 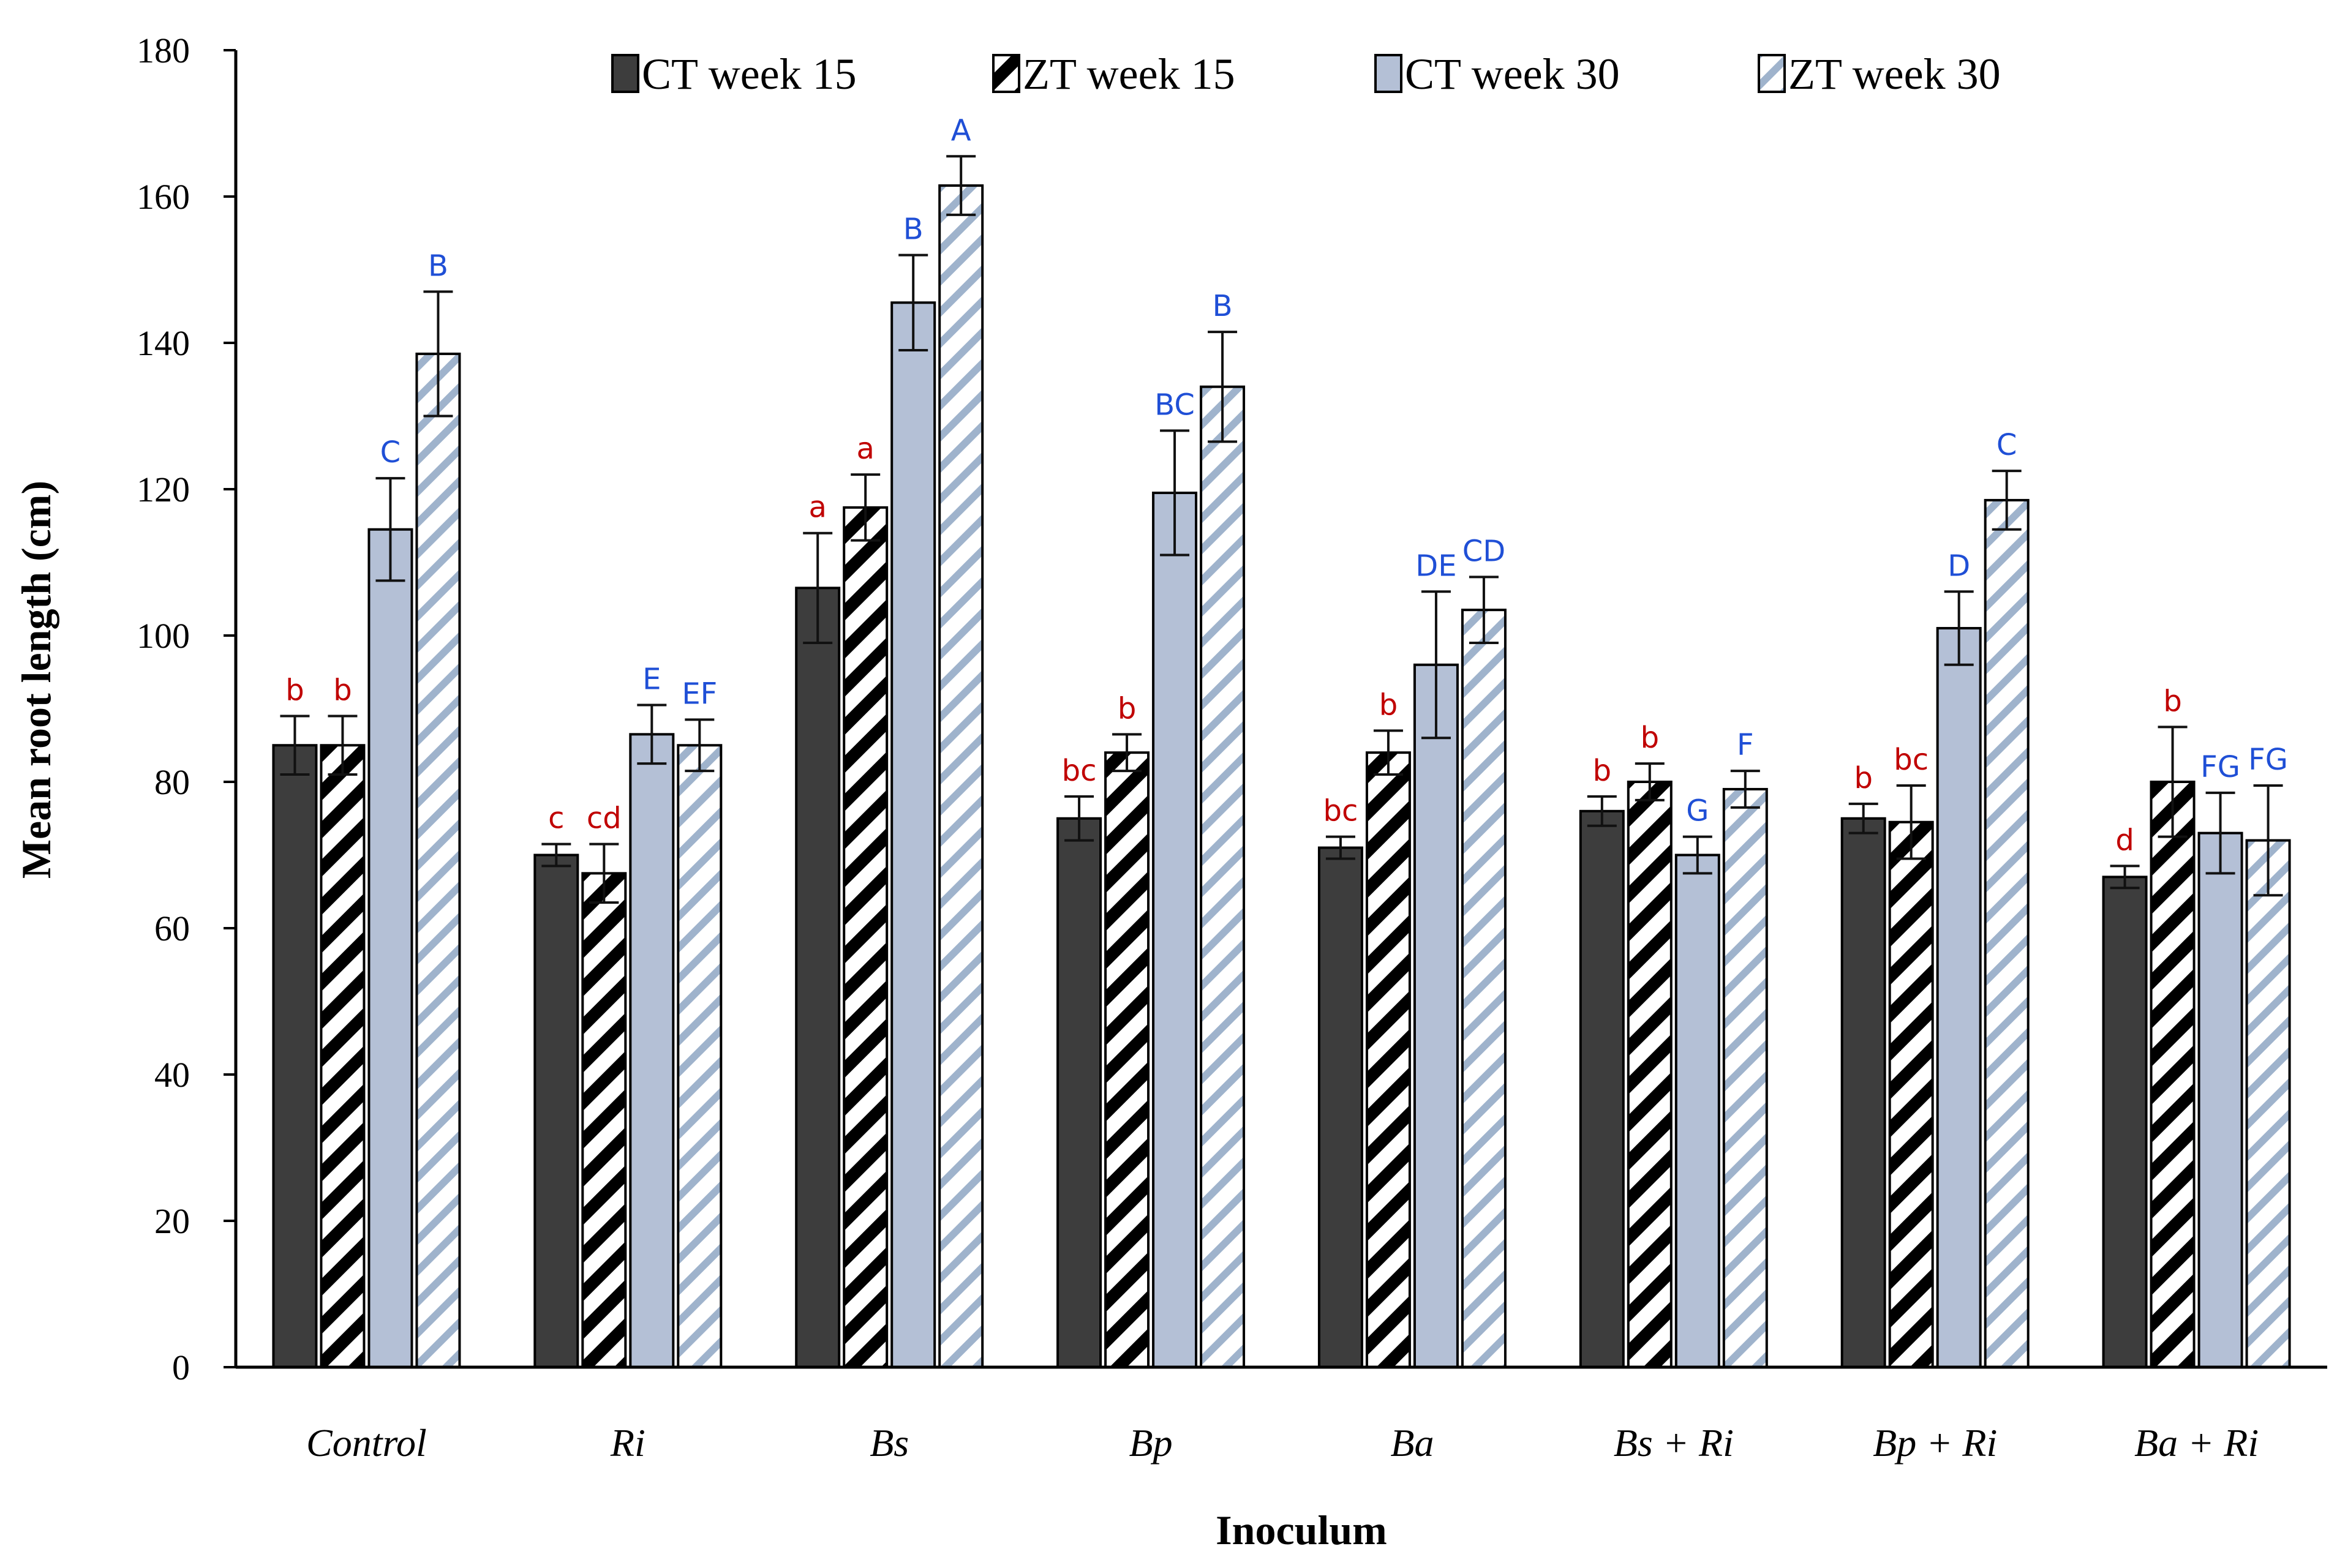 What do you see at coordinates (1935, 1443) in the screenshot?
I see `x-tick-label: Bp + Ri` at bounding box center [1935, 1443].